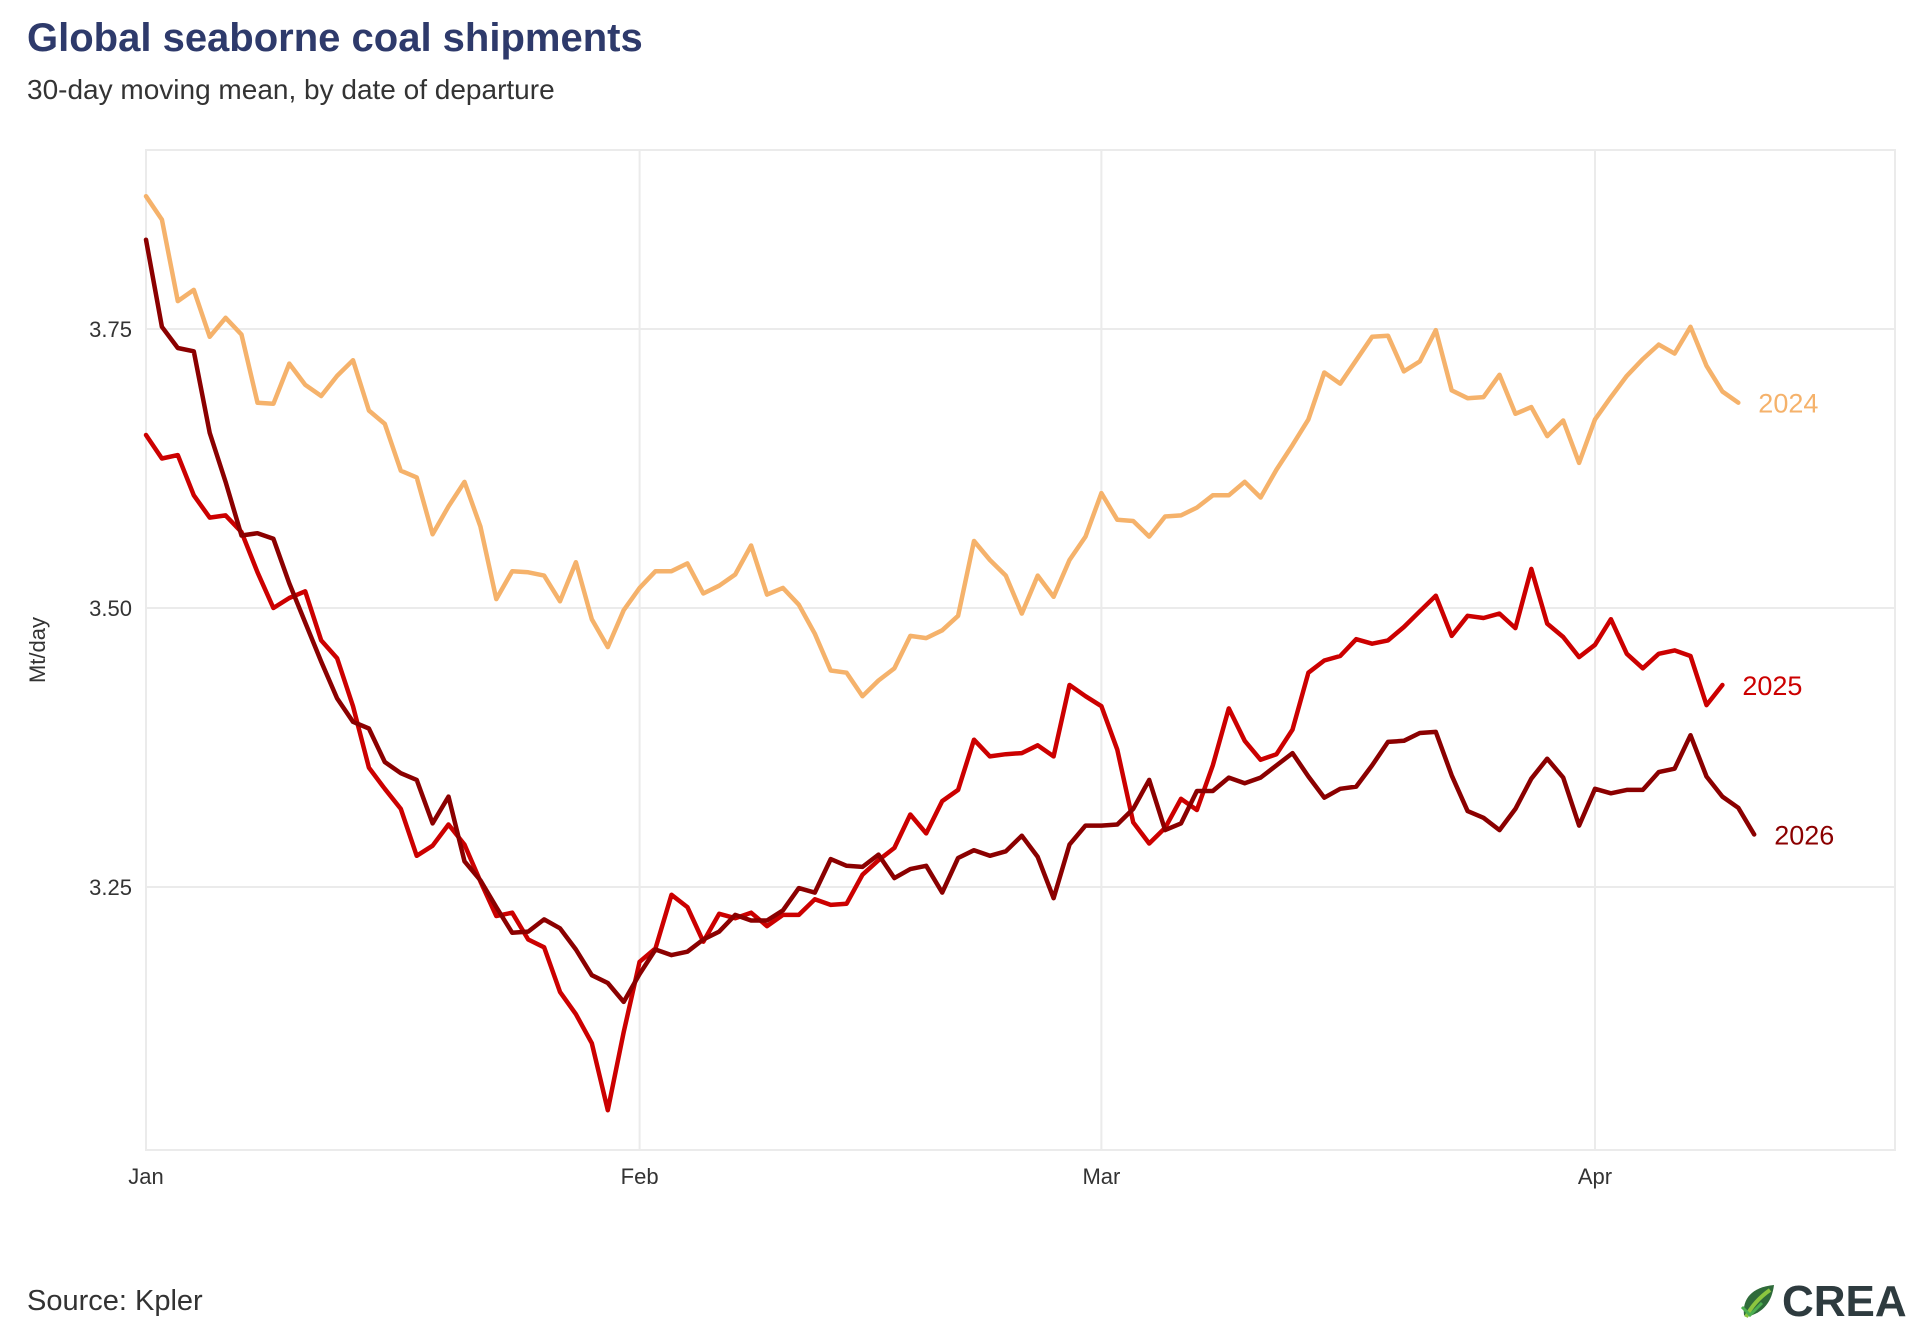 The width and height of the screenshot is (1920, 1344). I want to click on chart-title: Global seaborne coal shipments, so click(335, 38).